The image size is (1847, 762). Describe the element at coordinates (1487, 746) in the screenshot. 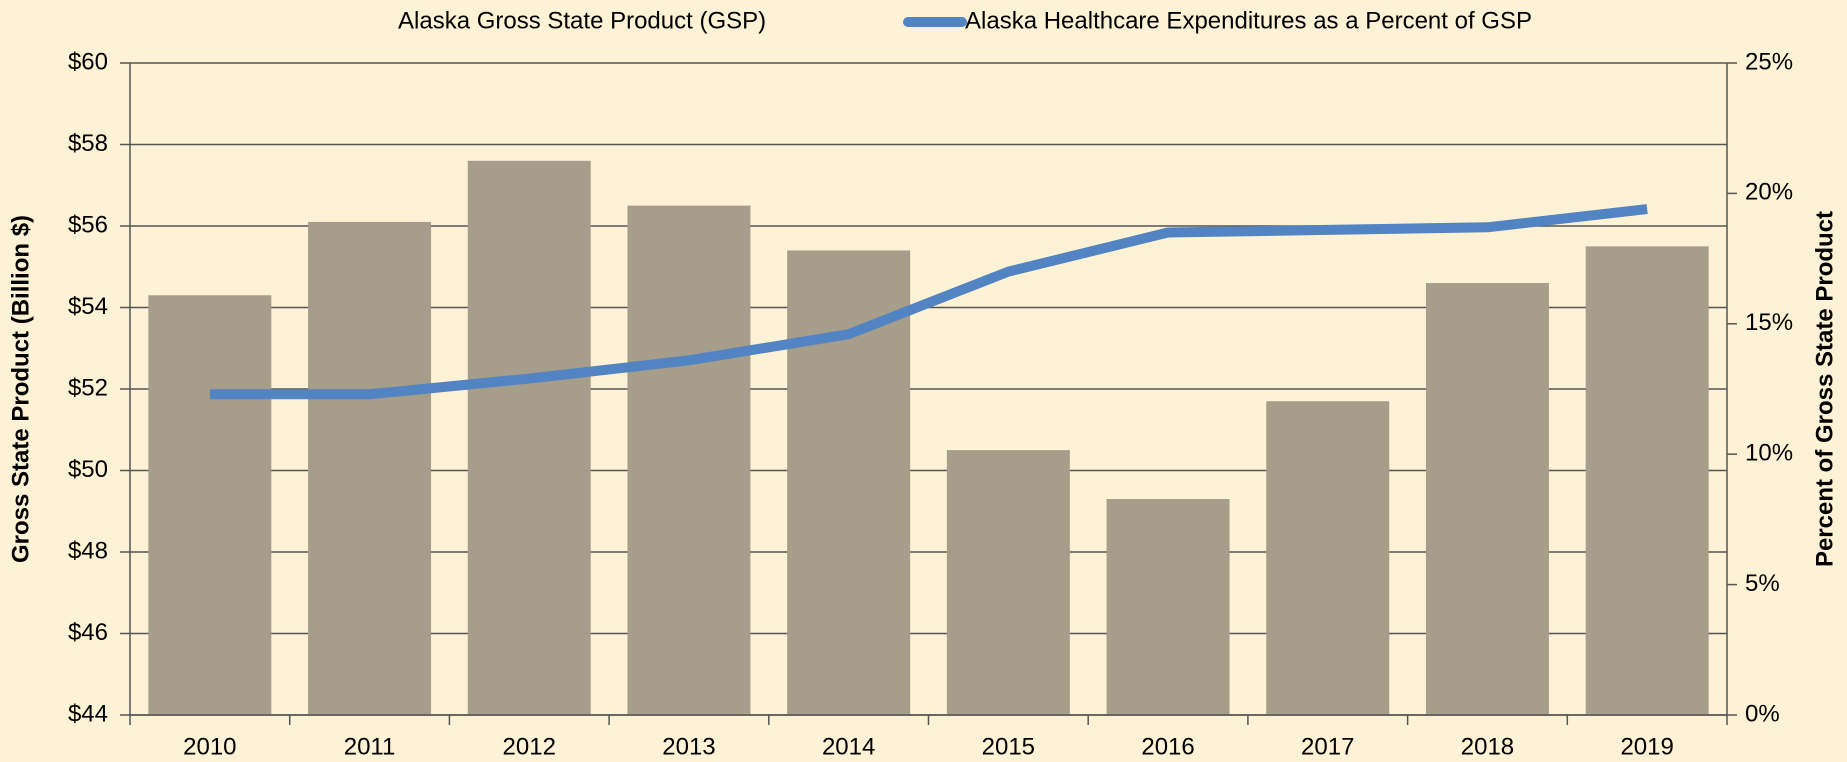

I see `x-tick-label: 2018` at that location.